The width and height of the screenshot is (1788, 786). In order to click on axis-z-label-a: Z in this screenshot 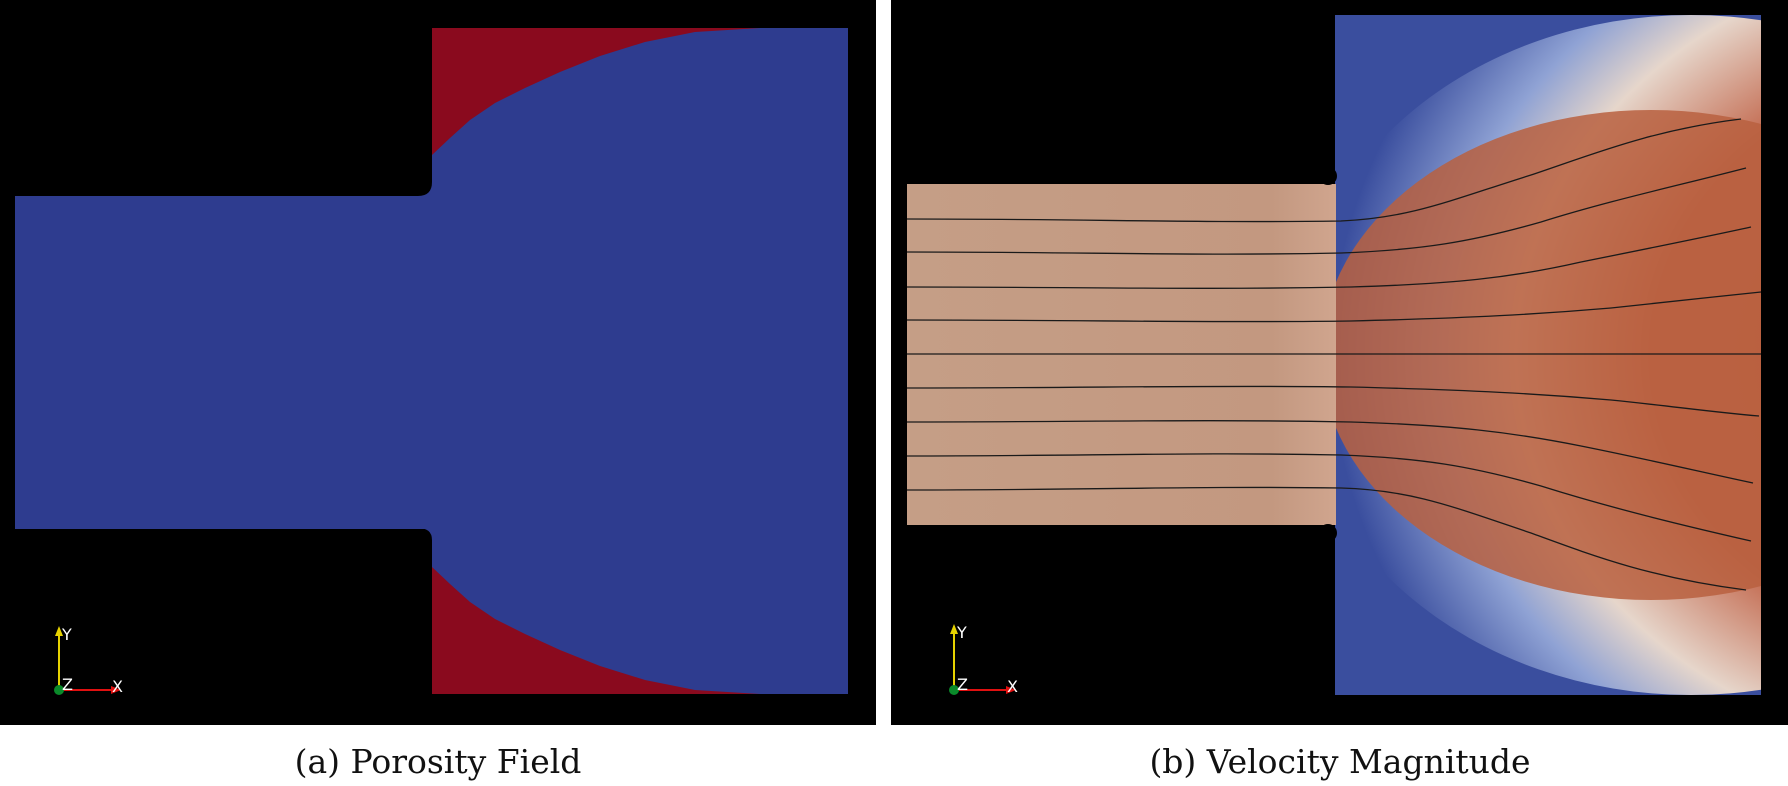, I will do `click(67, 684)`.